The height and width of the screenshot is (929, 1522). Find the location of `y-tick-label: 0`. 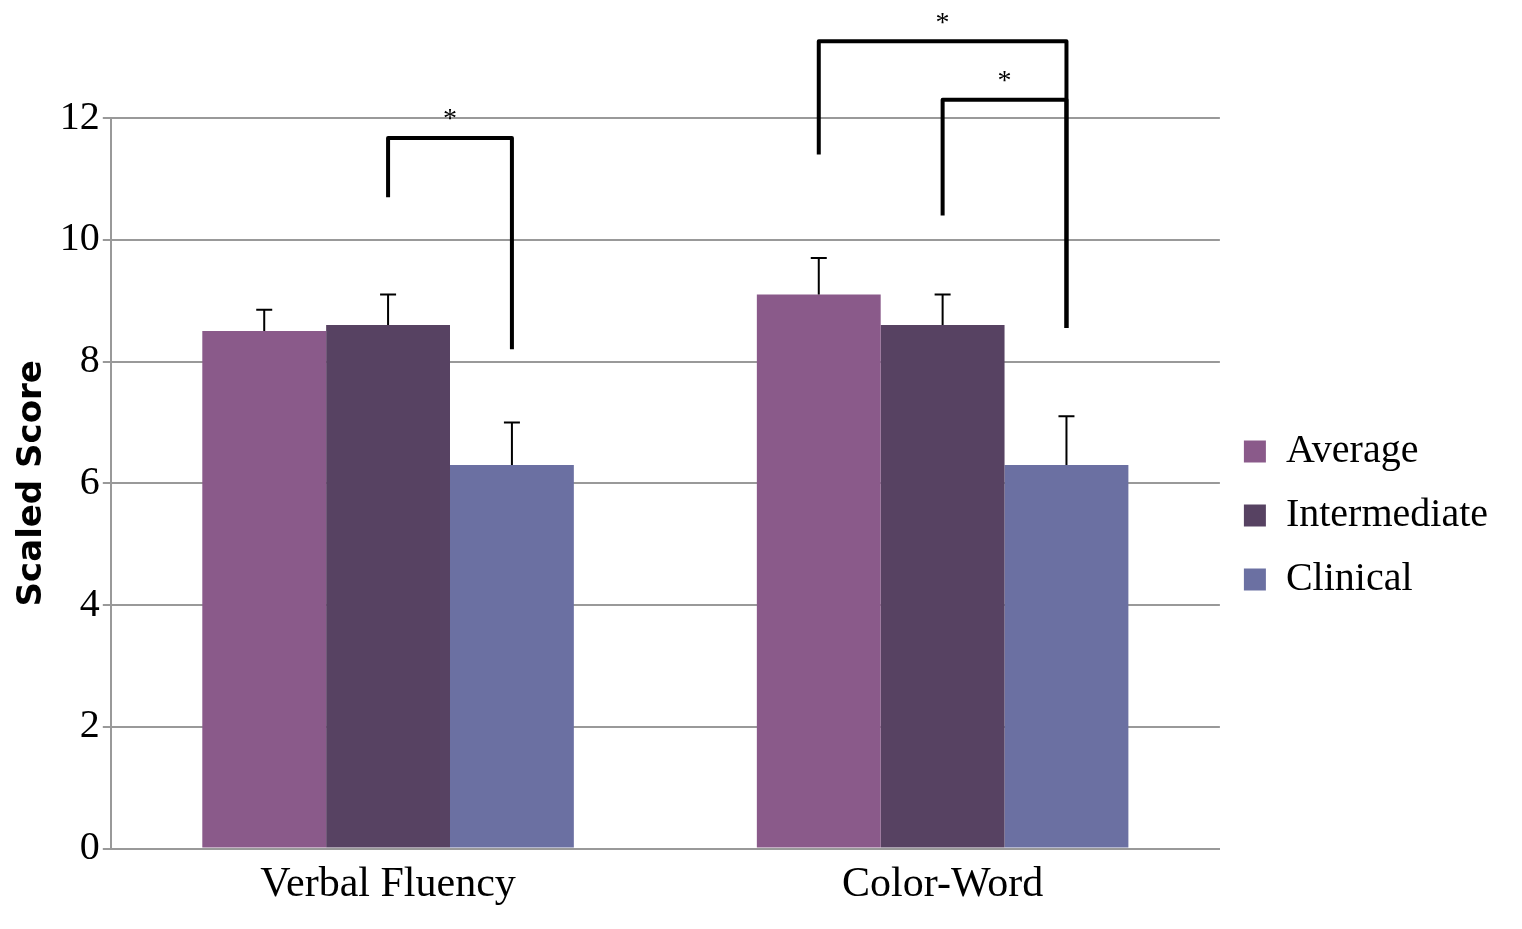

y-tick-label: 0 is located at coordinates (89, 846).